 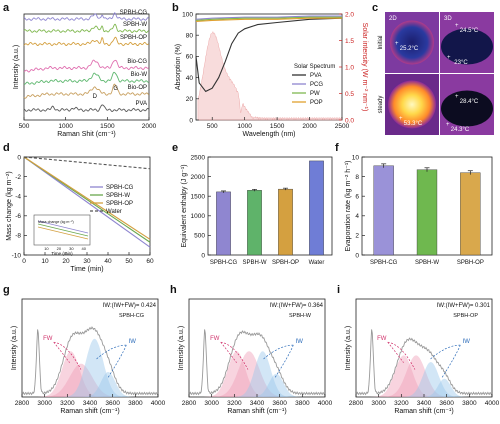 What do you see at coordinates (120, 188) in the screenshot?
I see `legend-entry: SPBH-CG` at bounding box center [120, 188].